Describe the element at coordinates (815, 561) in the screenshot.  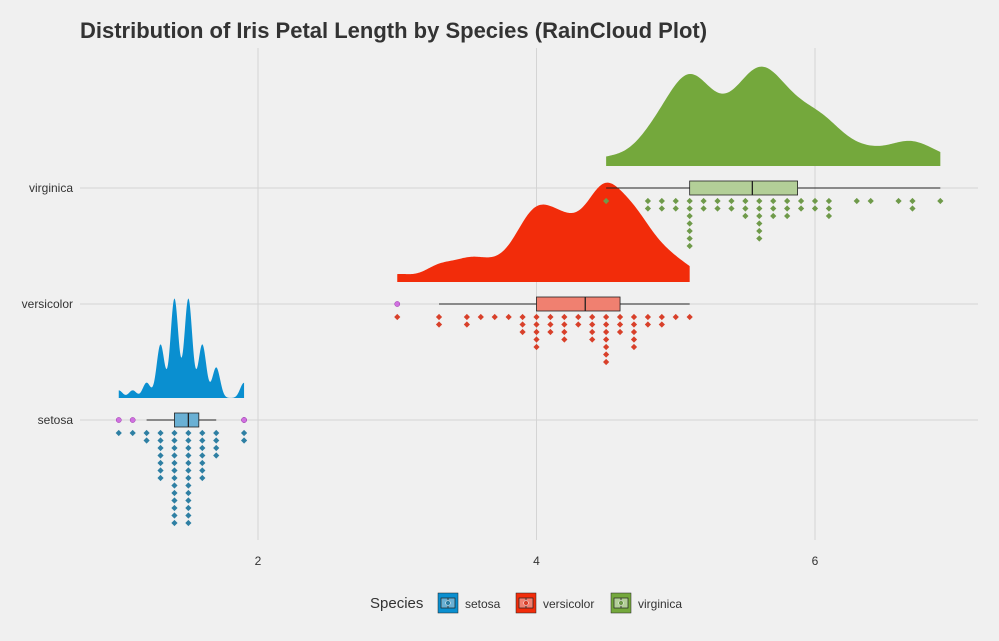
I see `x-tick-label: 6` at that location.